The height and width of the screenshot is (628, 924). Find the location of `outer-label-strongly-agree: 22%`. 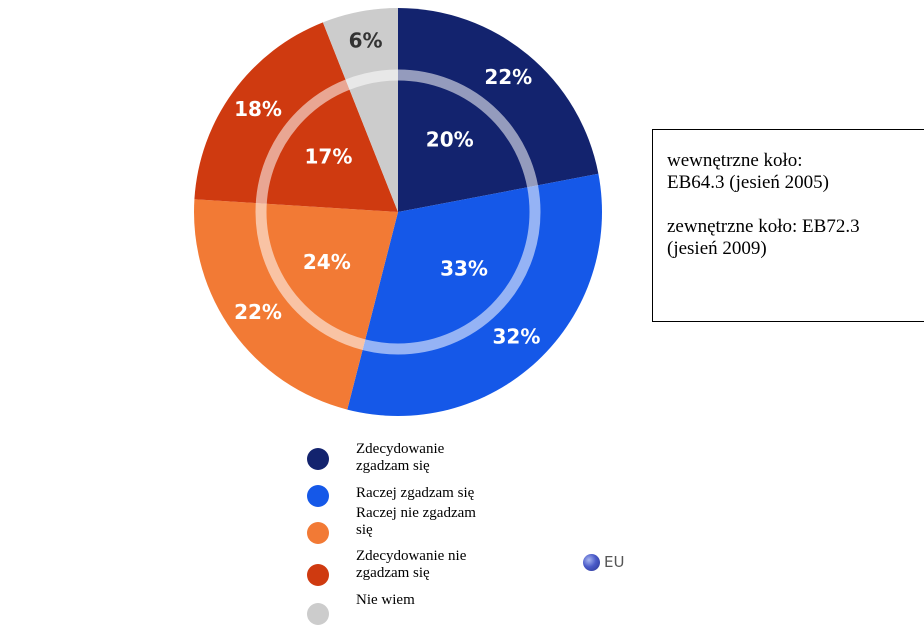

outer-label-strongly-agree: 22% is located at coordinates (508, 77).